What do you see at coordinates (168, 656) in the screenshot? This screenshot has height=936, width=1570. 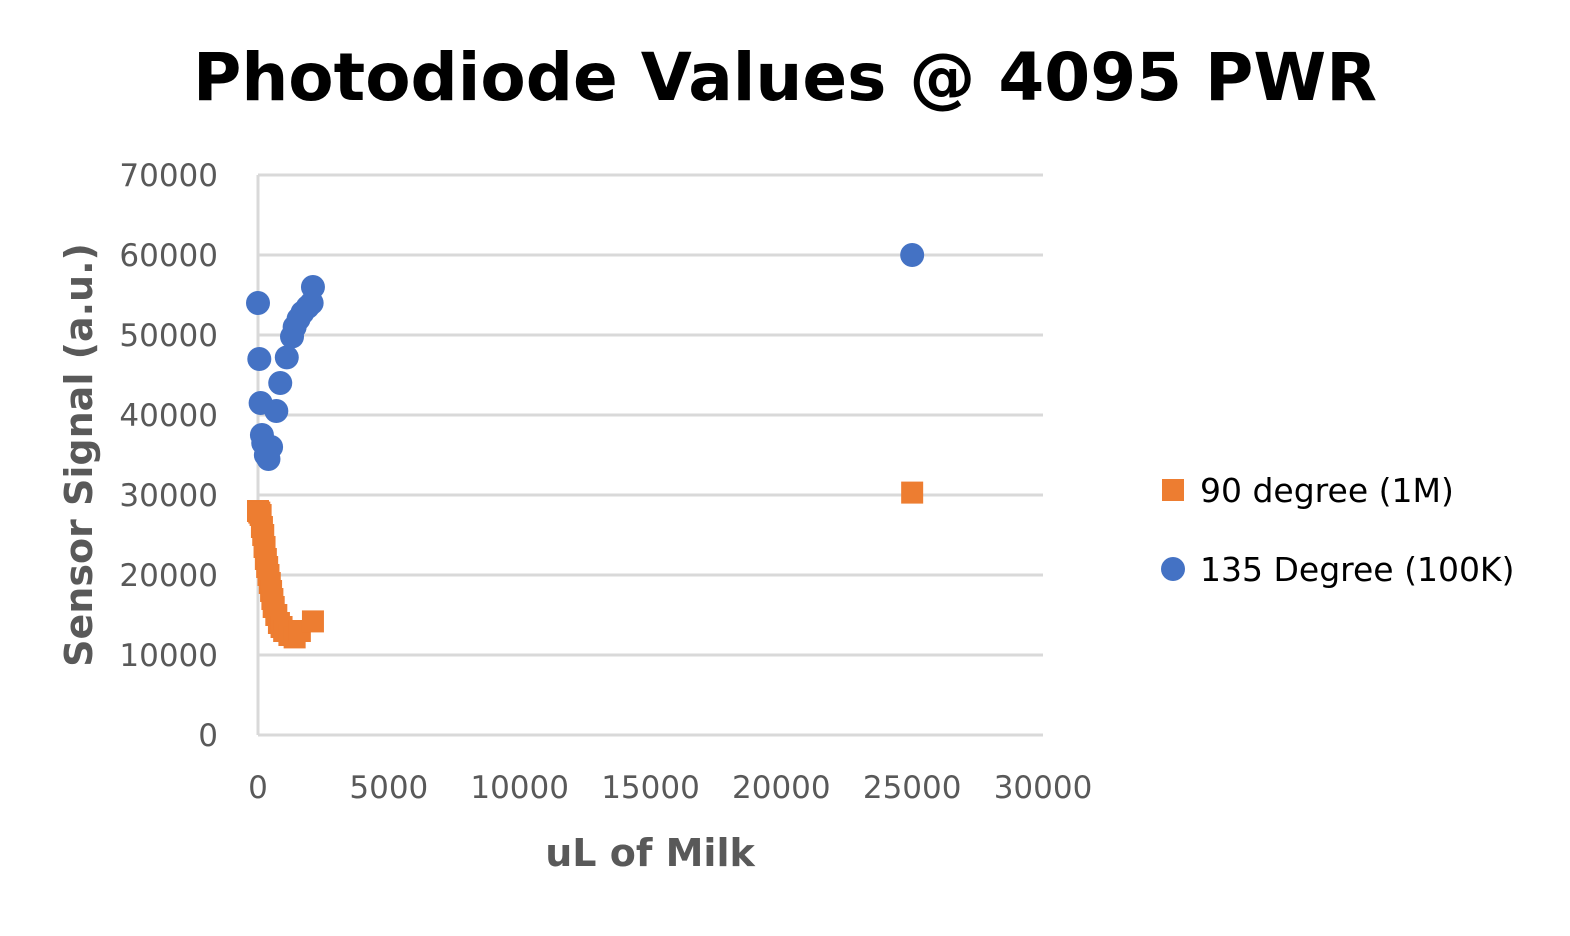 I see `y-tick-label: 10000` at bounding box center [168, 656].